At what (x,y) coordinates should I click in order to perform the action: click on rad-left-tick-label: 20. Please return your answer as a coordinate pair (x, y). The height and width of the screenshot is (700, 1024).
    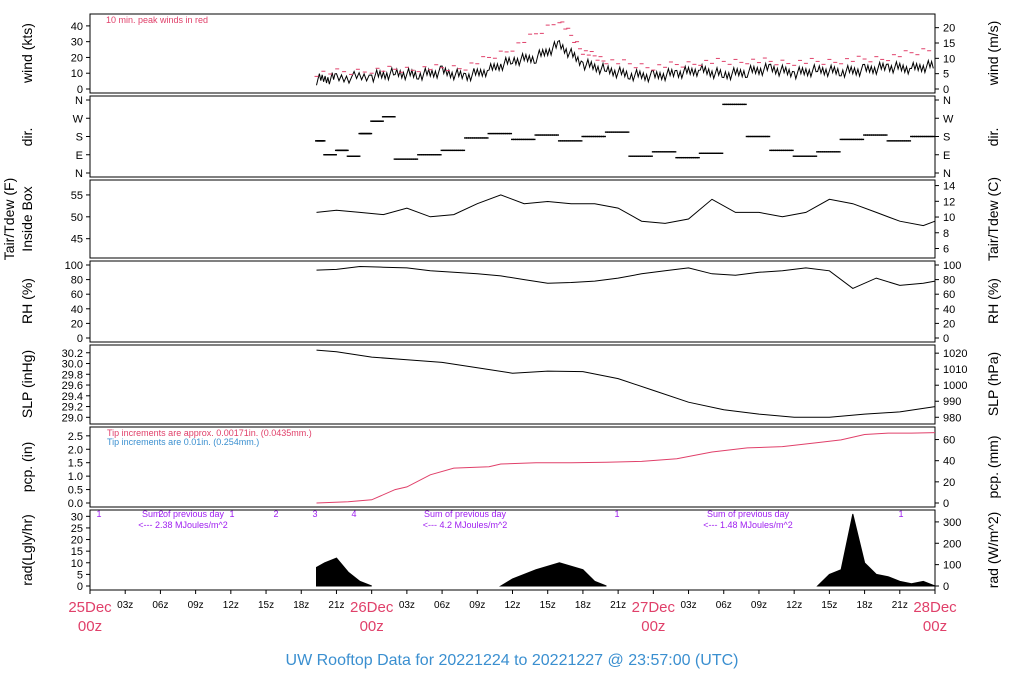
    Looking at the image, I should click on (77, 541).